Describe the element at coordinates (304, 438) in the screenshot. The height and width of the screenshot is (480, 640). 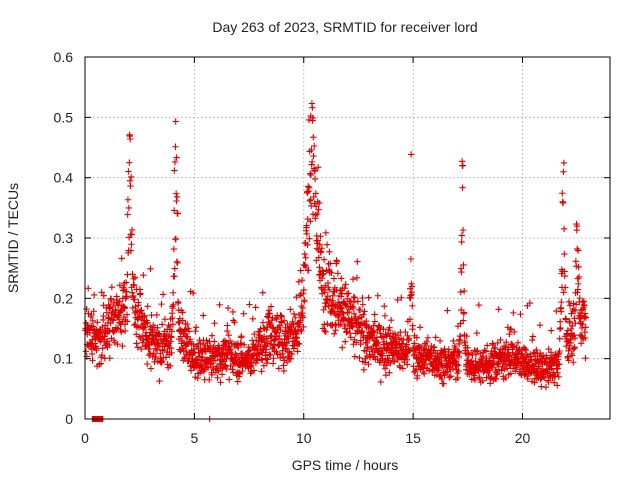
I see `x-tick-label: 10` at that location.